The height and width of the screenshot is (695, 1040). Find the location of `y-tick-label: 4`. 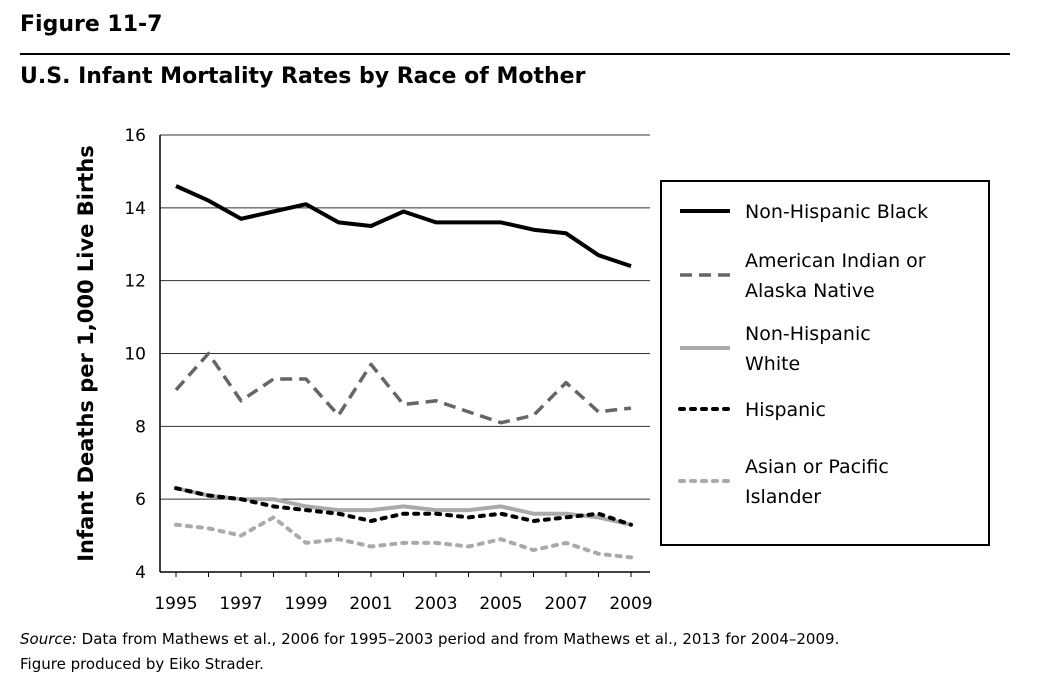

y-tick-label: 4 is located at coordinates (140, 573).